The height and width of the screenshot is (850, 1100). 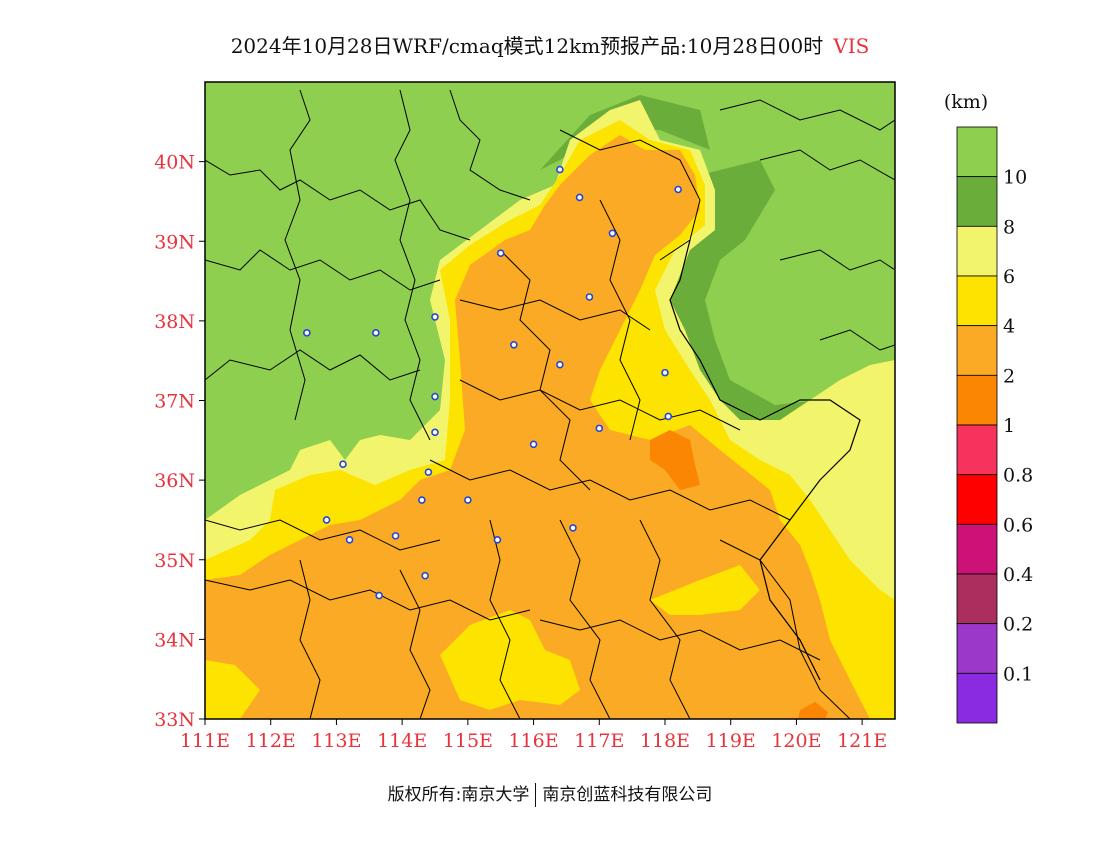 I want to click on colorbar-label: 10, so click(x=1015, y=178).